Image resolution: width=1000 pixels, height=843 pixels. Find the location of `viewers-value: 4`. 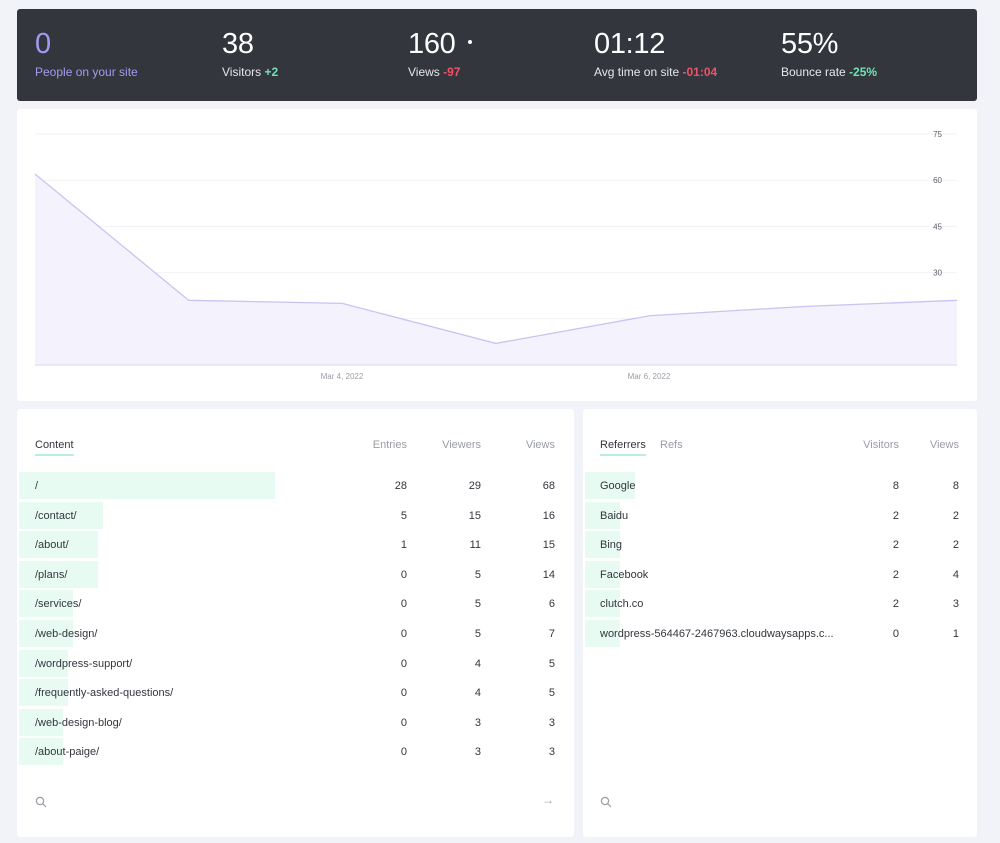

viewers-value: 4 is located at coordinates (477, 693).